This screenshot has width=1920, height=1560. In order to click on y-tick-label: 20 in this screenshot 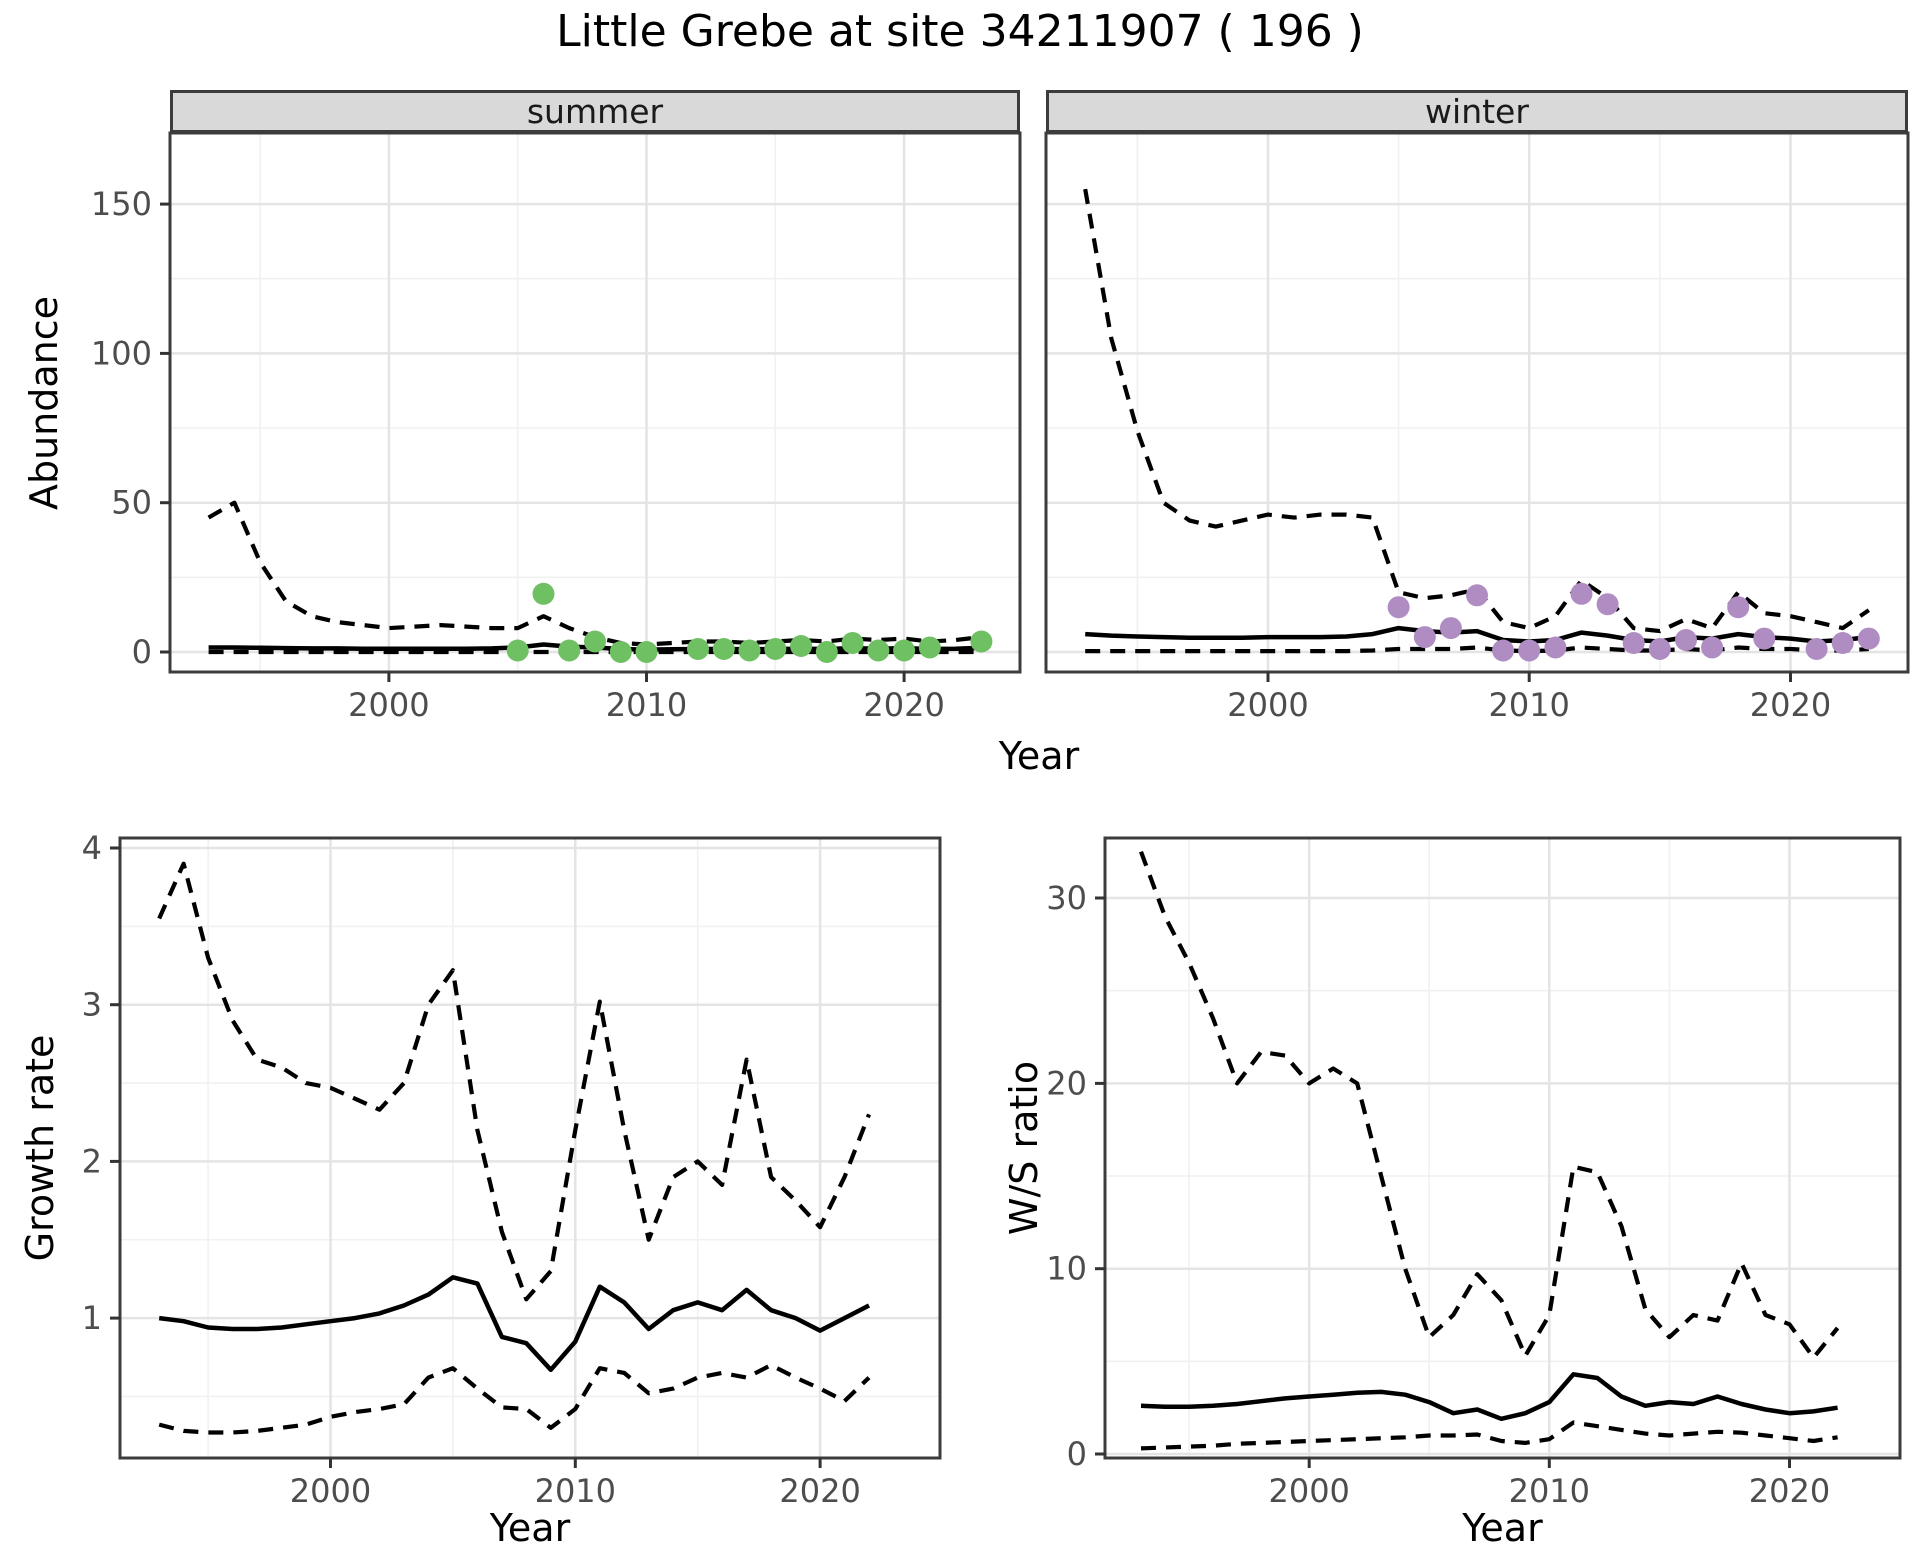, I will do `click(1066, 1083)`.